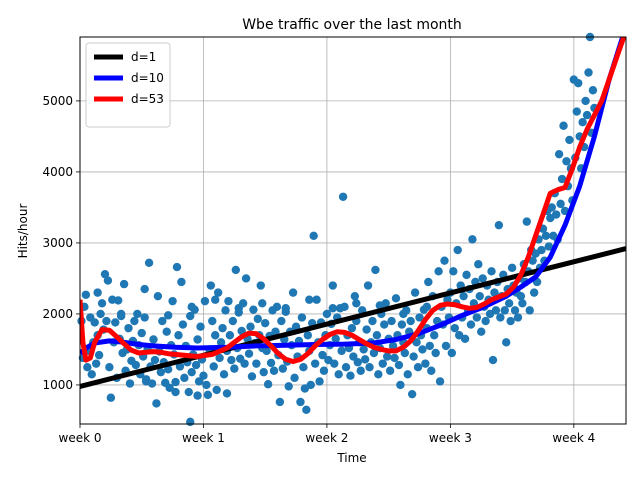  What do you see at coordinates (57, 101) in the screenshot?
I see `y-tick-label: 5000` at bounding box center [57, 101].